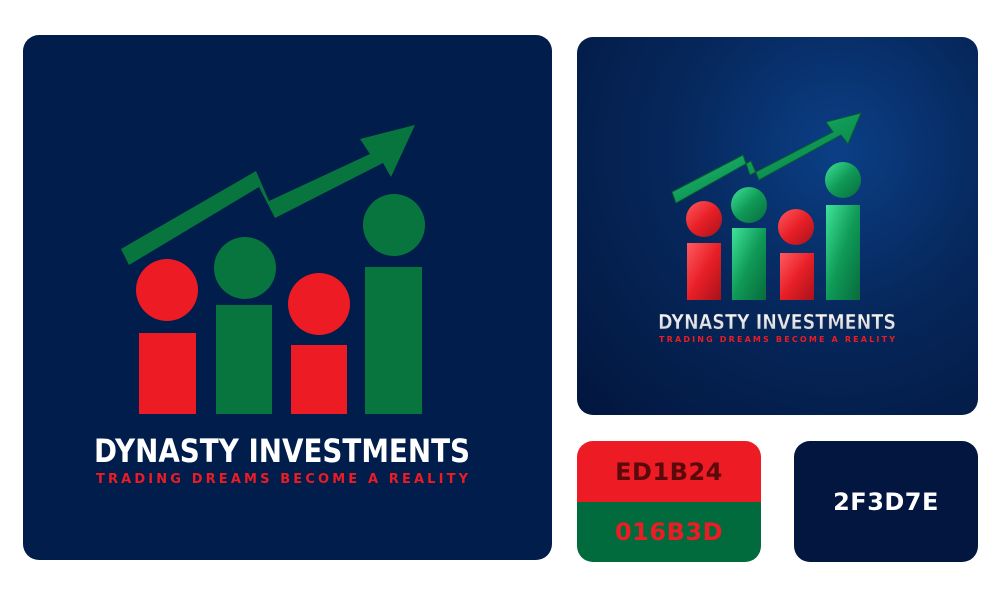 The width and height of the screenshot is (1000, 600). Describe the element at coordinates (777, 322) in the screenshot. I see `mockup-brand-name: DYNASTY INVESTMENTS` at that location.